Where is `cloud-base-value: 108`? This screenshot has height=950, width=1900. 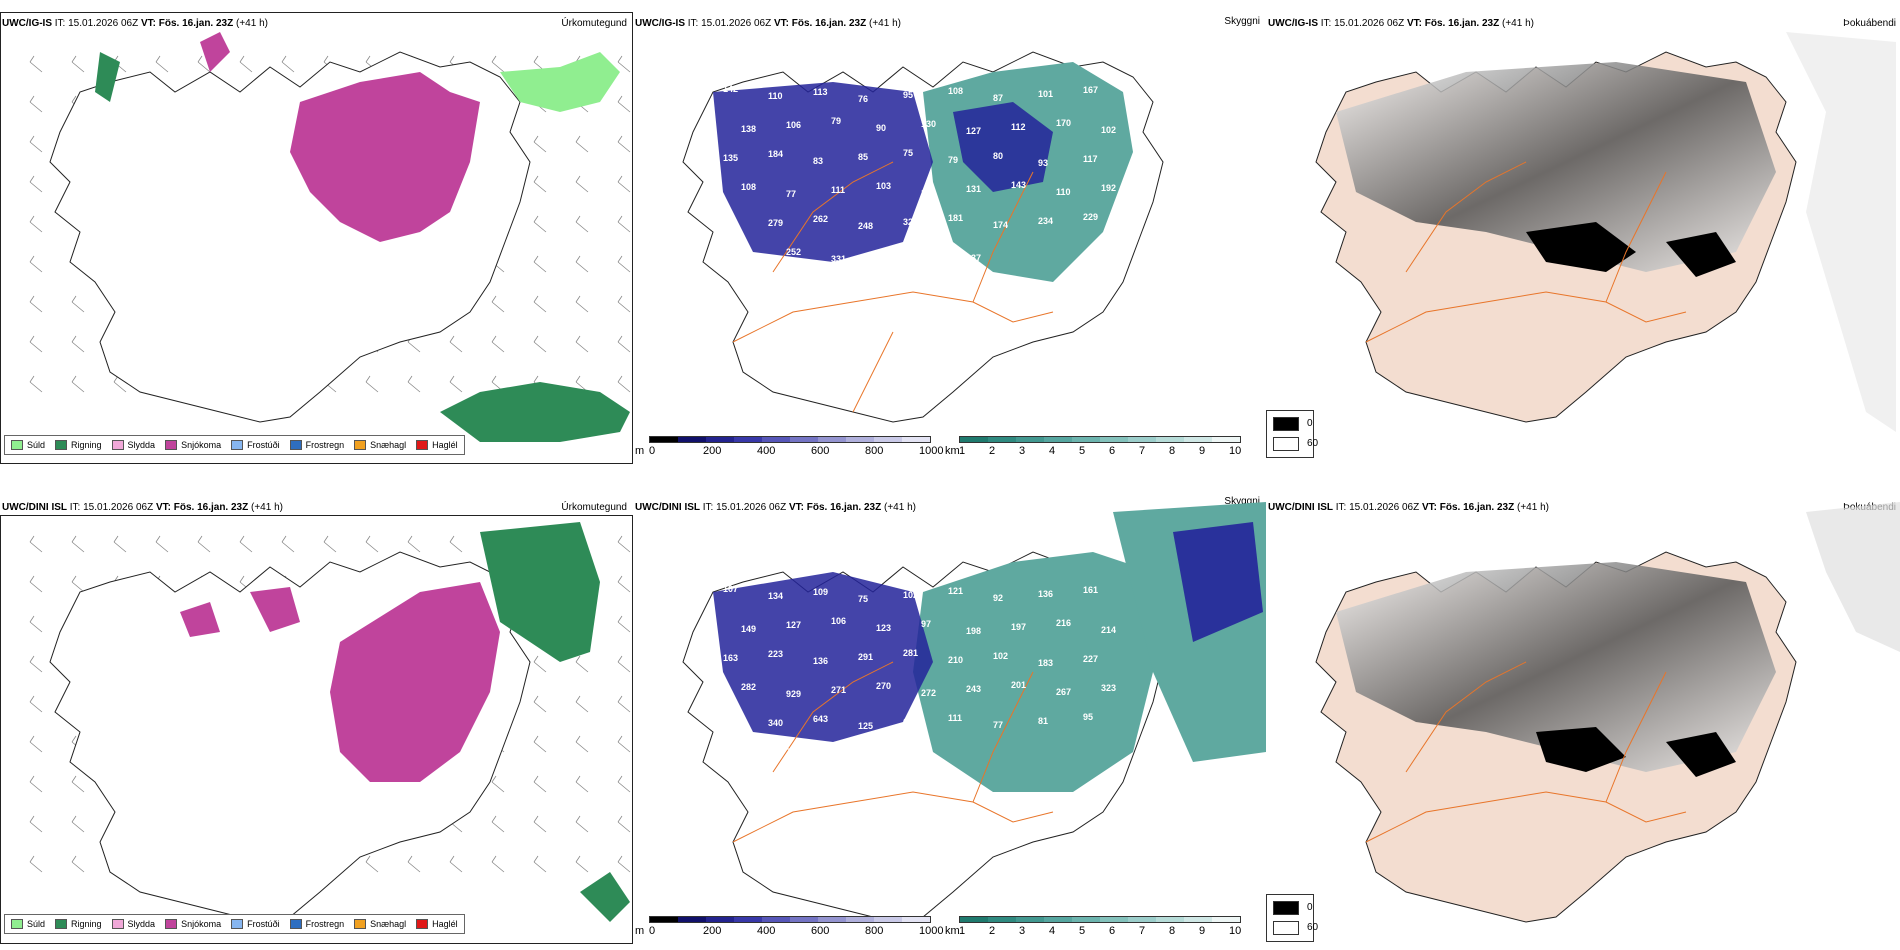 cloud-base-value: 108 is located at coordinates (748, 187).